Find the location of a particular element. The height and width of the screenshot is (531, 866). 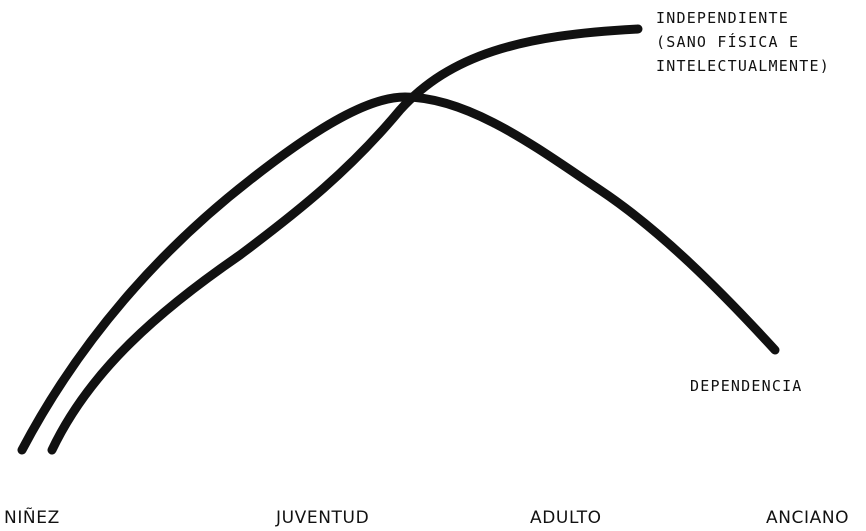

stage-label-anciano: ANCIANO is located at coordinates (808, 518).